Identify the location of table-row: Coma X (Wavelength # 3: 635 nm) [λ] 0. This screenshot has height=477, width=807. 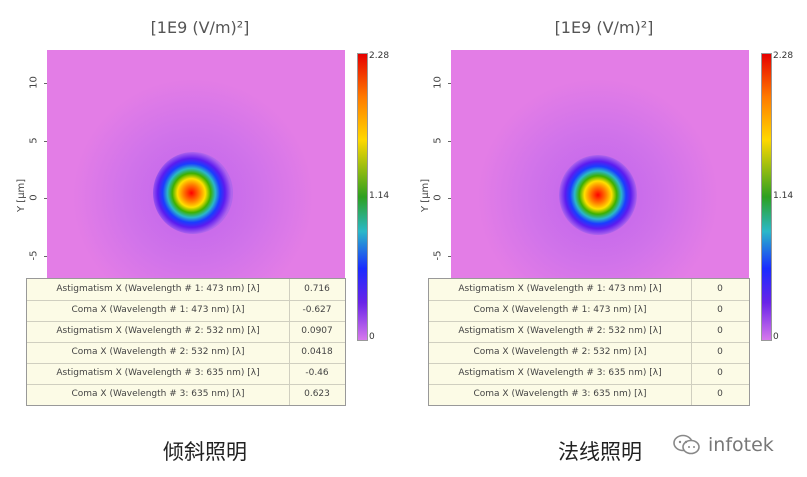
(589, 394).